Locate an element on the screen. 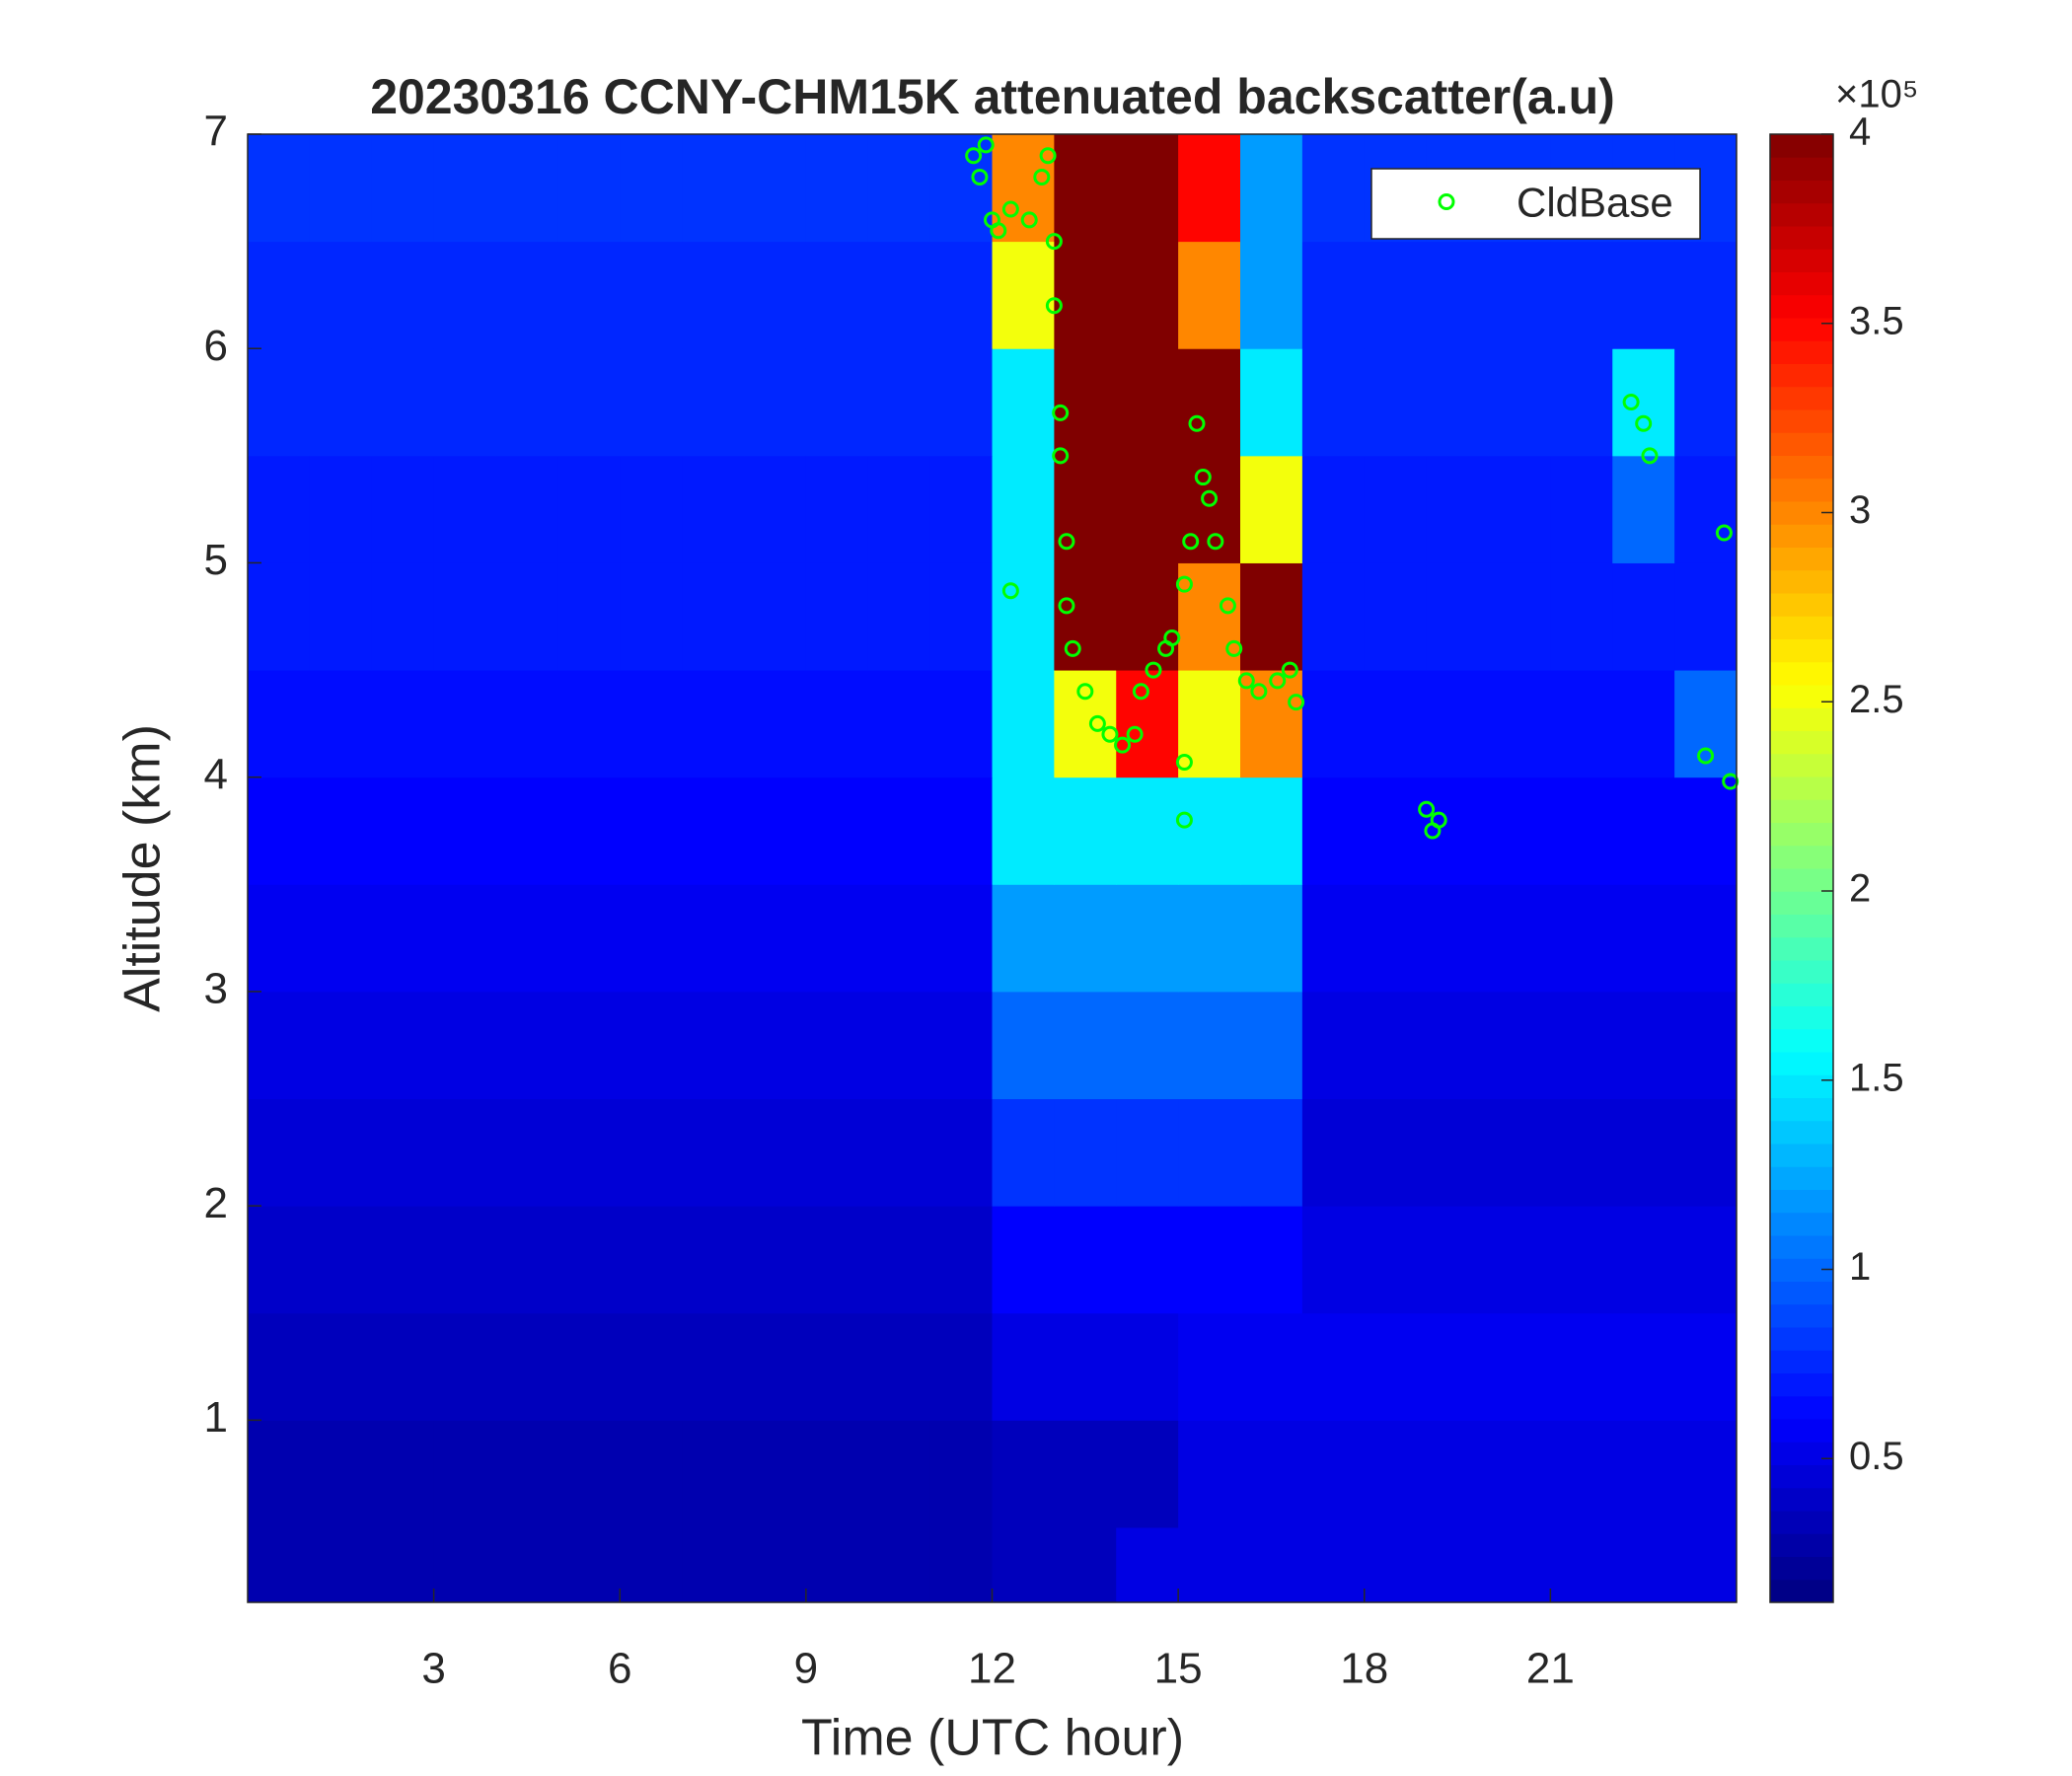  colorbar-tick-label: 3 is located at coordinates (1860, 510).